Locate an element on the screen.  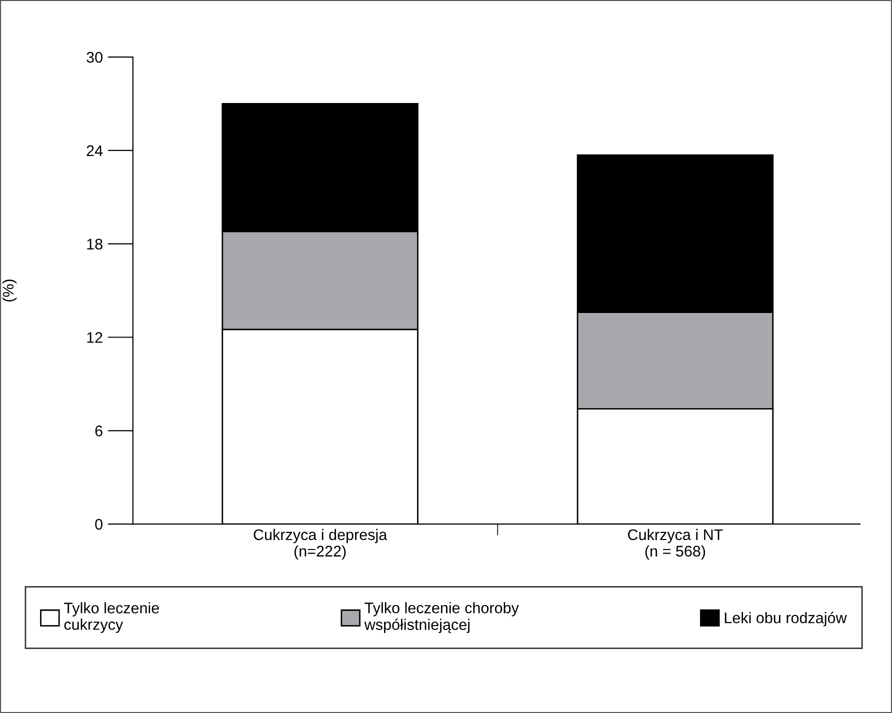
y-tick-label: 12 is located at coordinates (94, 337).